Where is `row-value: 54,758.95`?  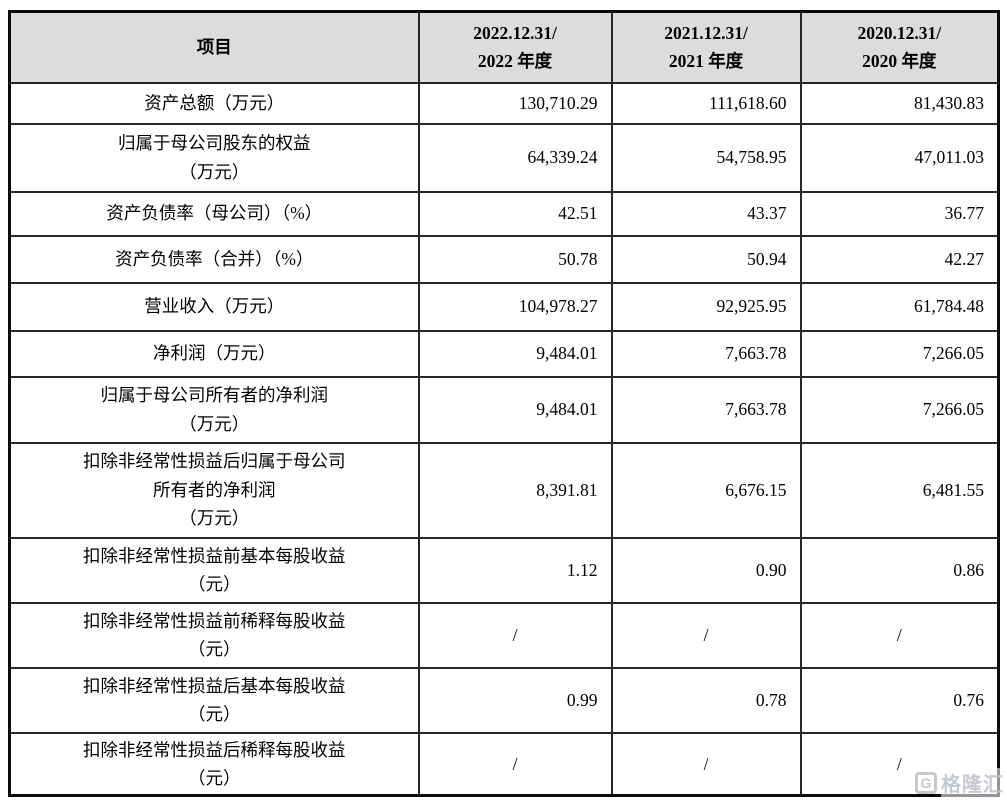
row-value: 54,758.95 is located at coordinates (706, 157).